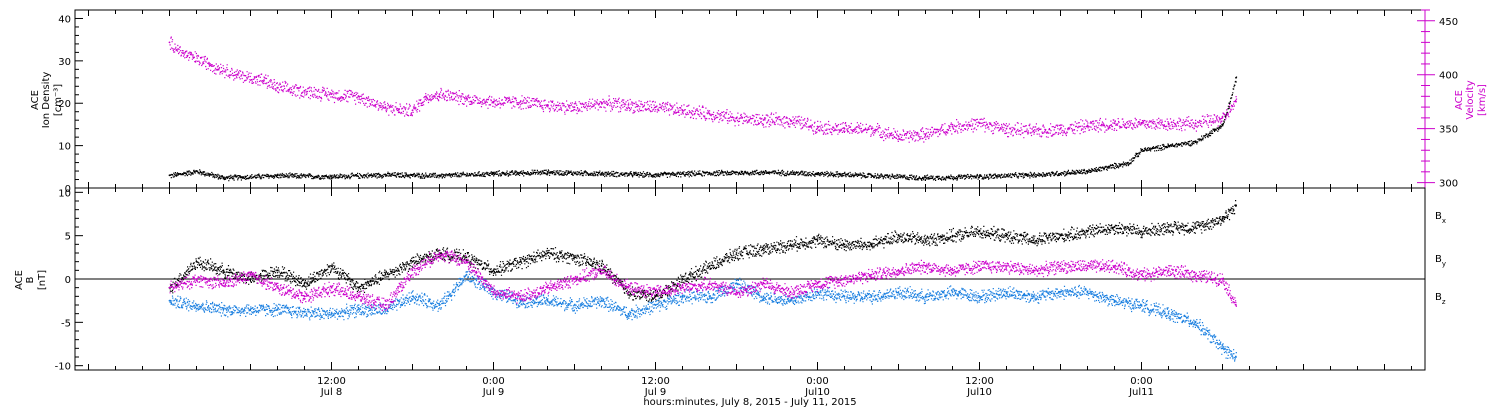  Describe the element at coordinates (1444, 221) in the screenshot. I see `legend-bx-subscript: x` at that location.